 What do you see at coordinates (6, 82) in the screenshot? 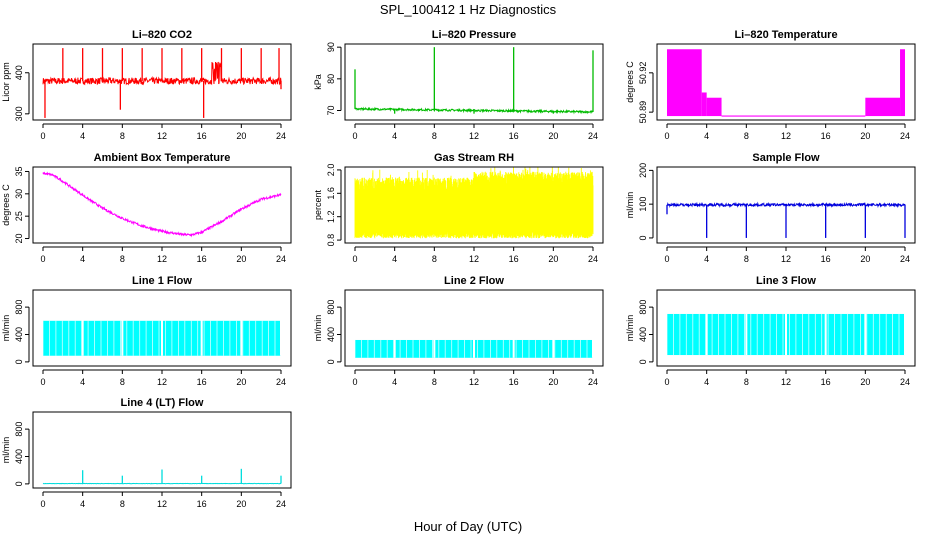
I see `y-axis-label: Licor ppm` at bounding box center [6, 82].